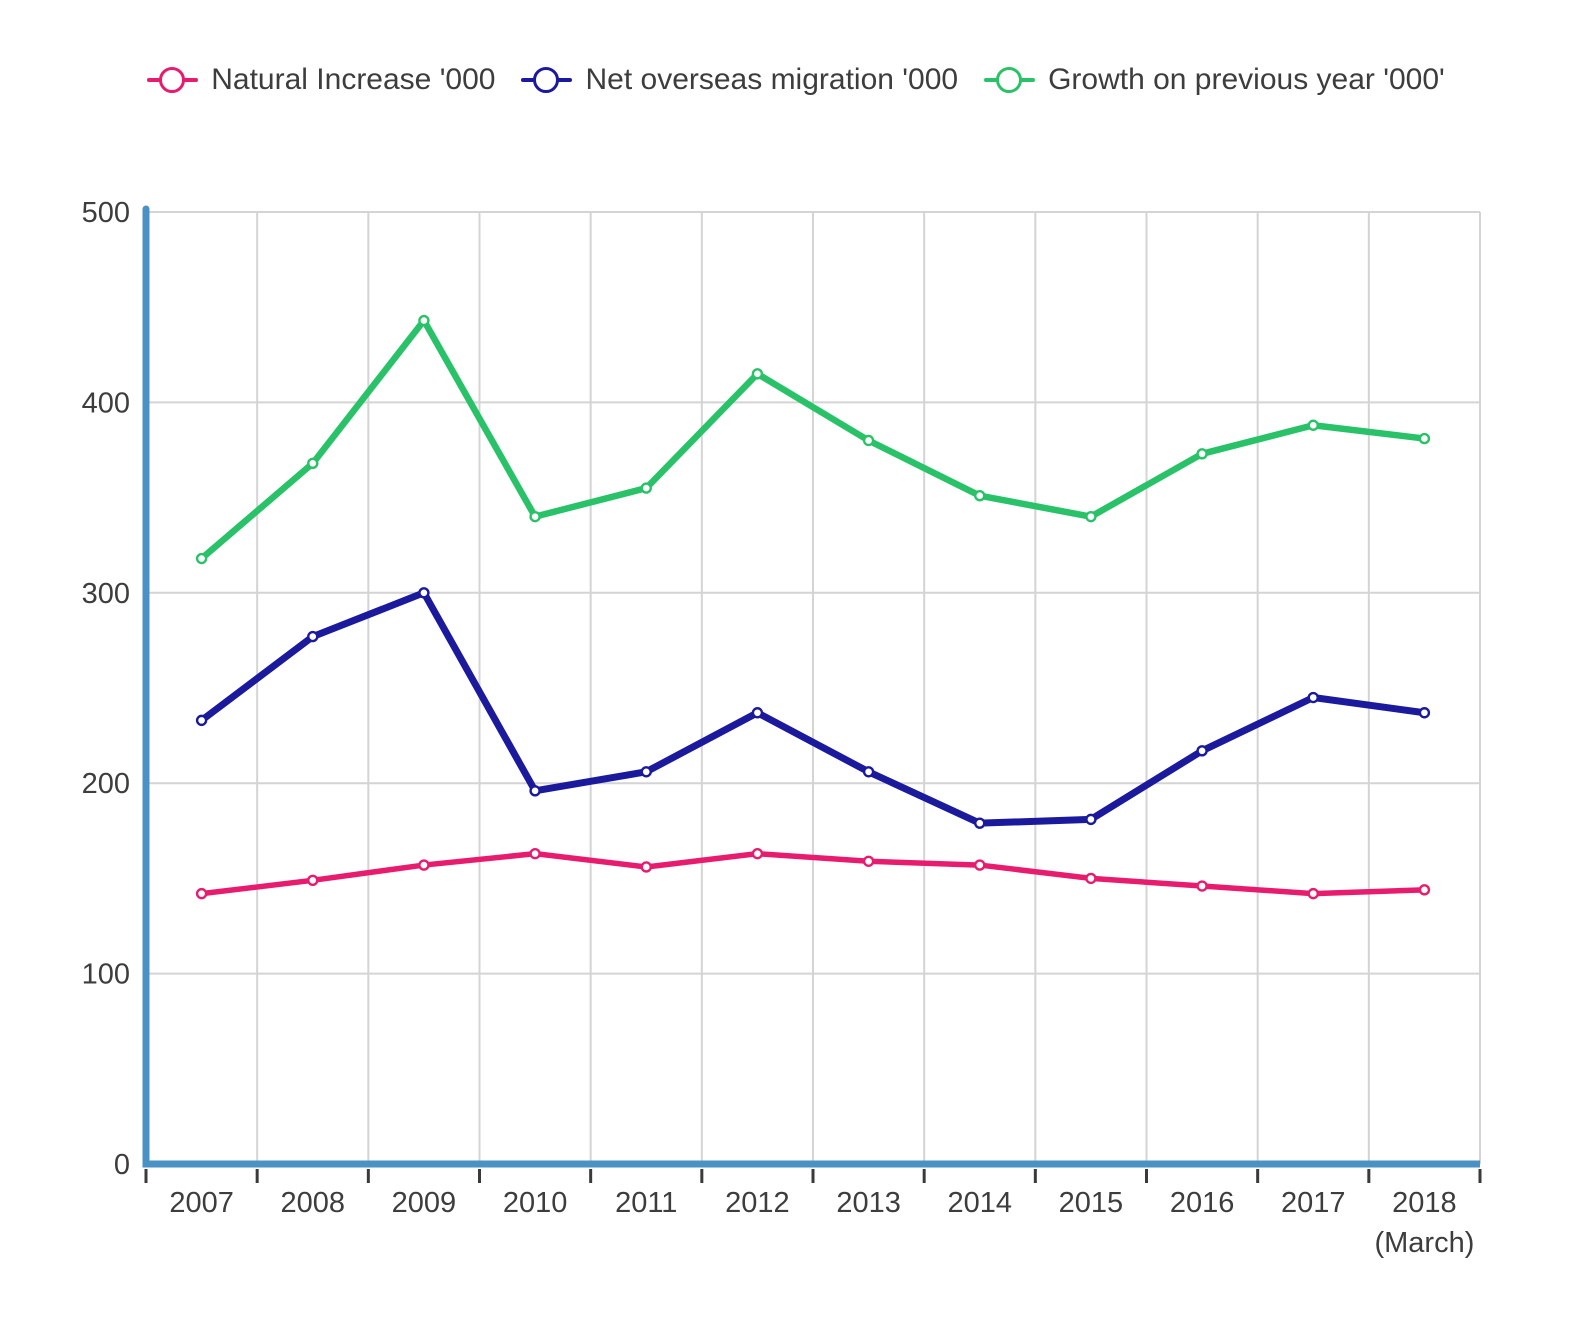  Describe the element at coordinates (353, 79) in the screenshot. I see `legend-label: Natural Increase '000` at that location.